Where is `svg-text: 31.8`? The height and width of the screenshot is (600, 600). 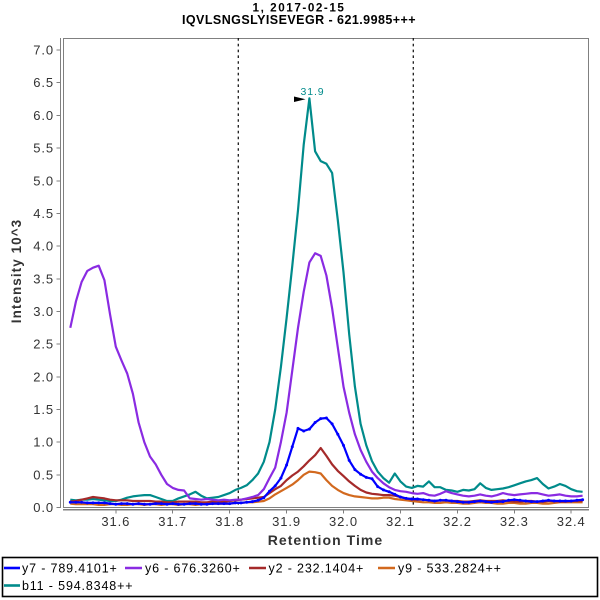 svg-text: 31.8 is located at coordinates (229, 521).